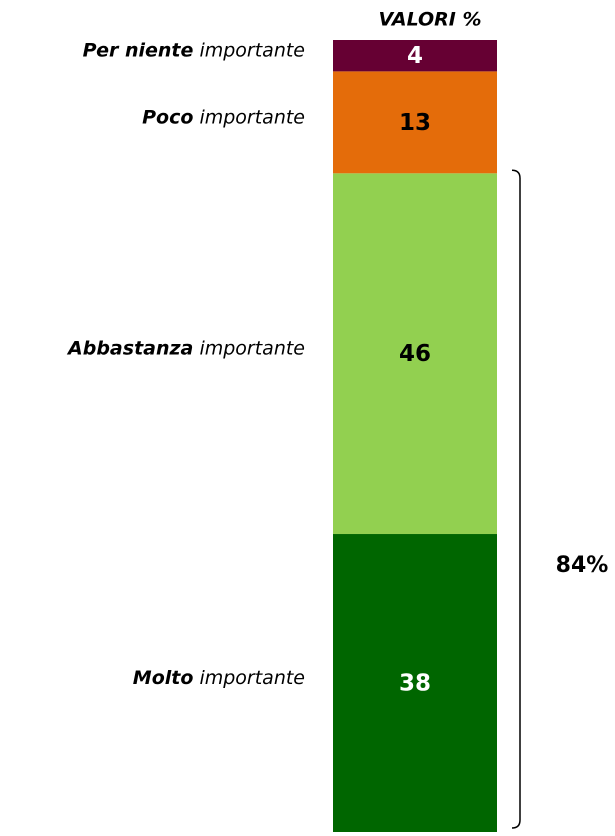 This screenshot has width=615, height=836. I want to click on value-label: 4, so click(415, 56).